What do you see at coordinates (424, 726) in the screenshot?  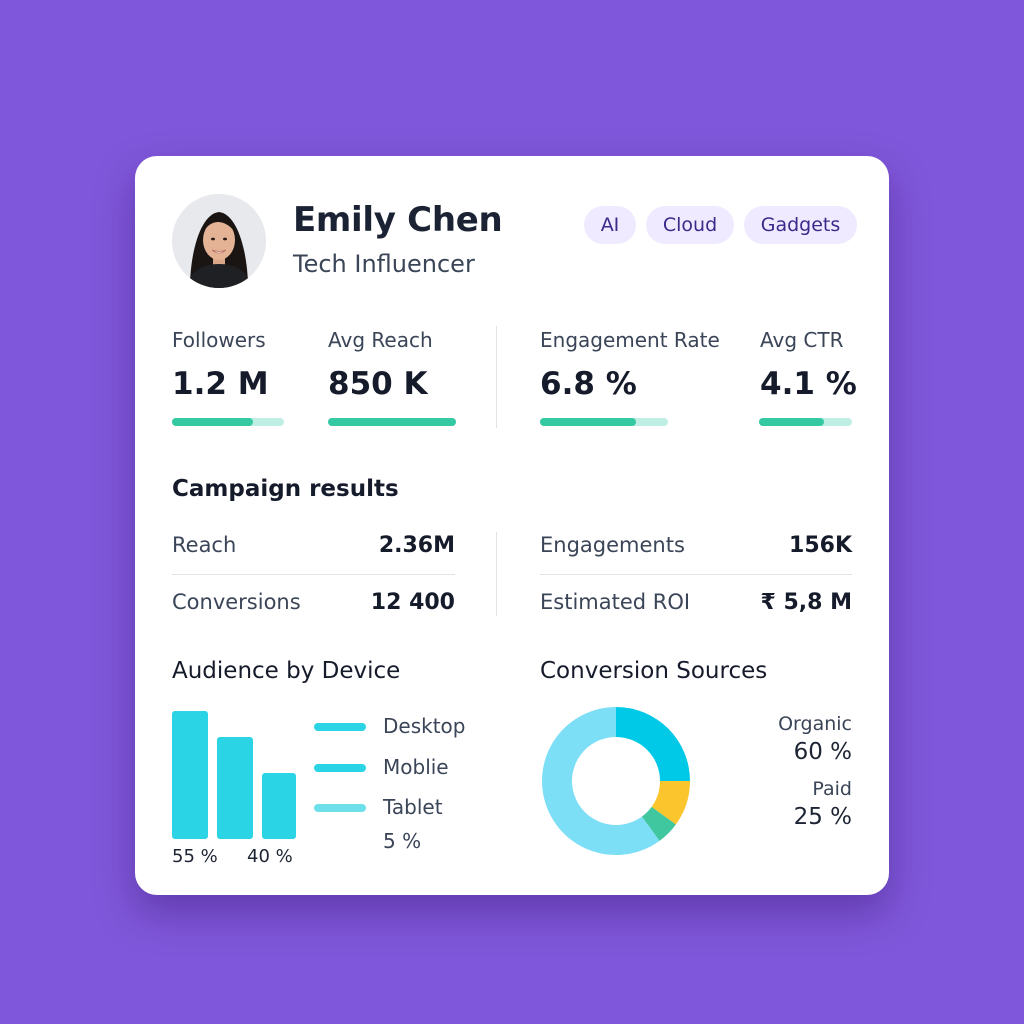 I see `legend-desktop: Desktop` at bounding box center [424, 726].